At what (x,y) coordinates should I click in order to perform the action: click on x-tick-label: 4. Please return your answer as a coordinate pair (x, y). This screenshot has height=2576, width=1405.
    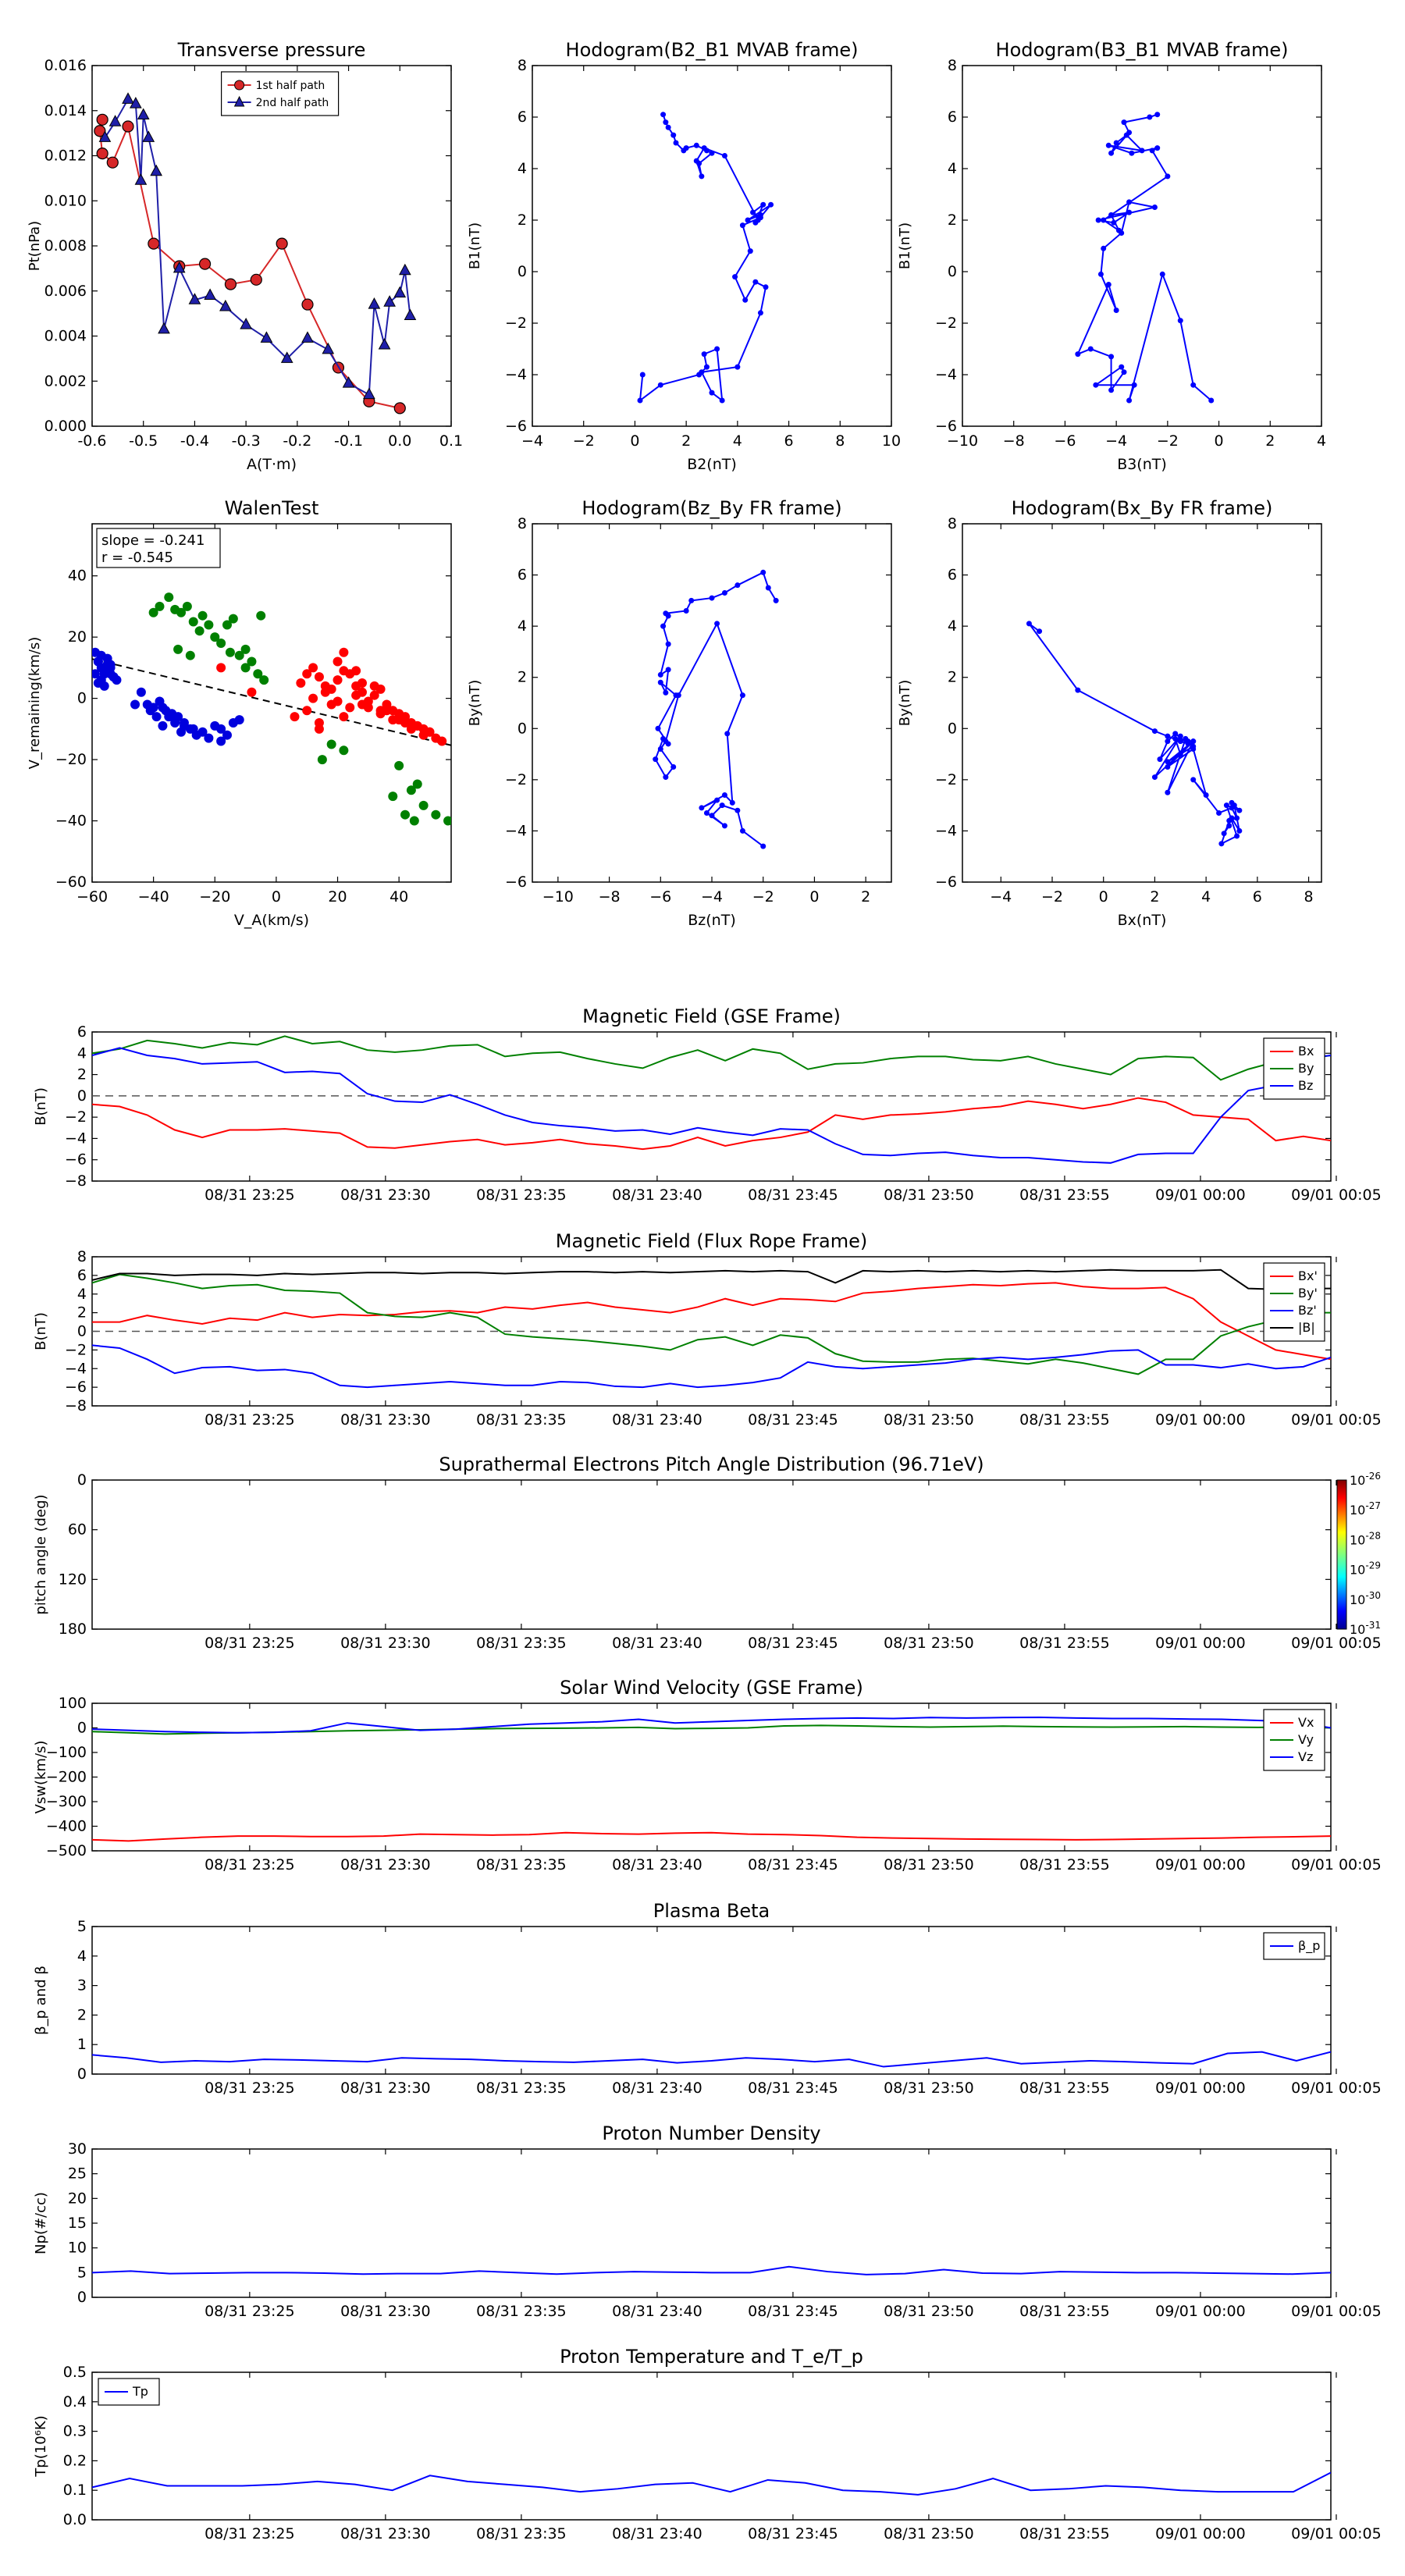
    Looking at the image, I should click on (738, 441).